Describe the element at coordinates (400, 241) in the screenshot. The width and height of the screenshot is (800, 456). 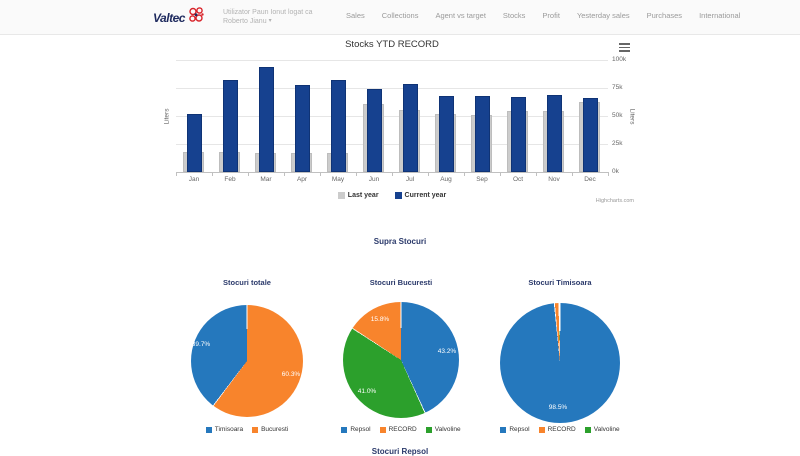
I see `section-title-supra-stocuri: Supra Stocuri` at that location.